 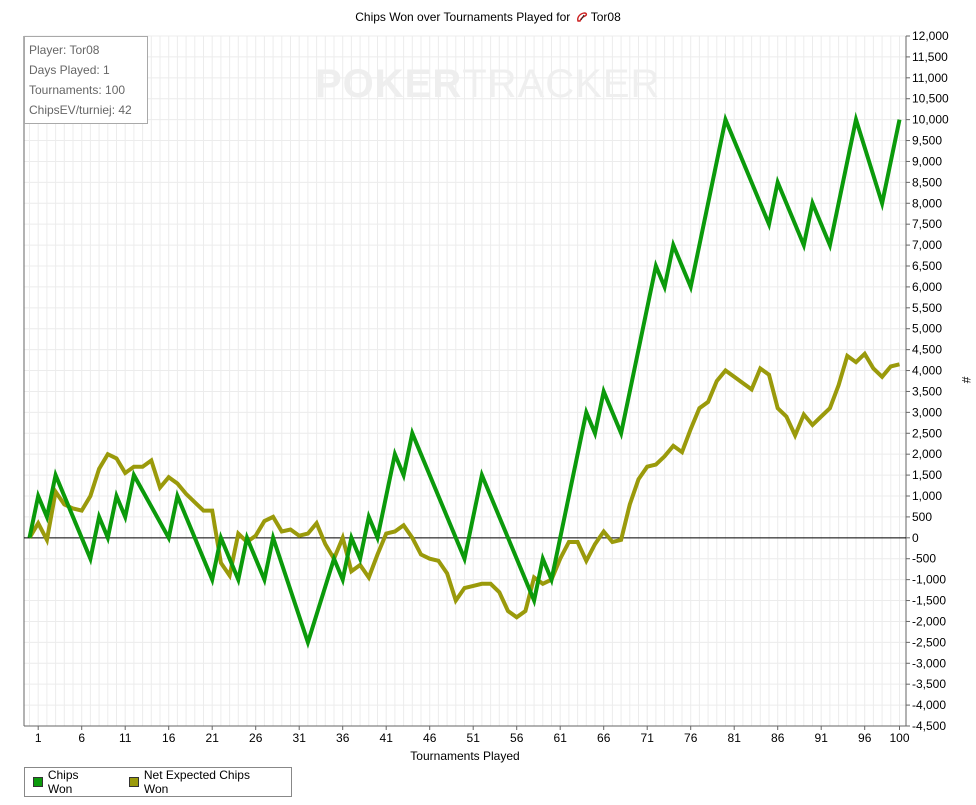 What do you see at coordinates (930, 36) in the screenshot?
I see `y-tick-label: 12,000` at bounding box center [930, 36].